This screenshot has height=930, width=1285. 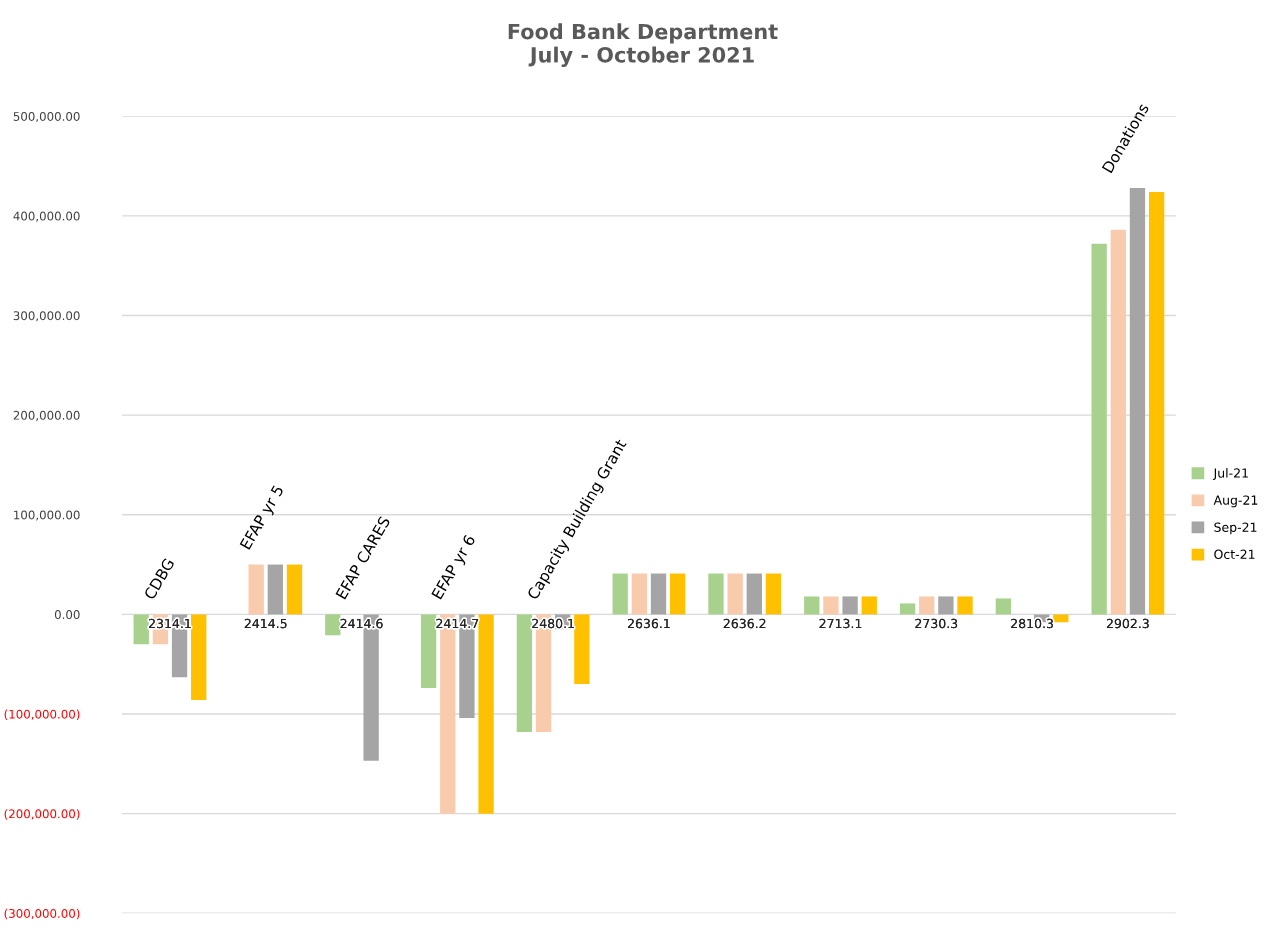 I want to click on legend-label: Aug-21, so click(x=1235, y=501).